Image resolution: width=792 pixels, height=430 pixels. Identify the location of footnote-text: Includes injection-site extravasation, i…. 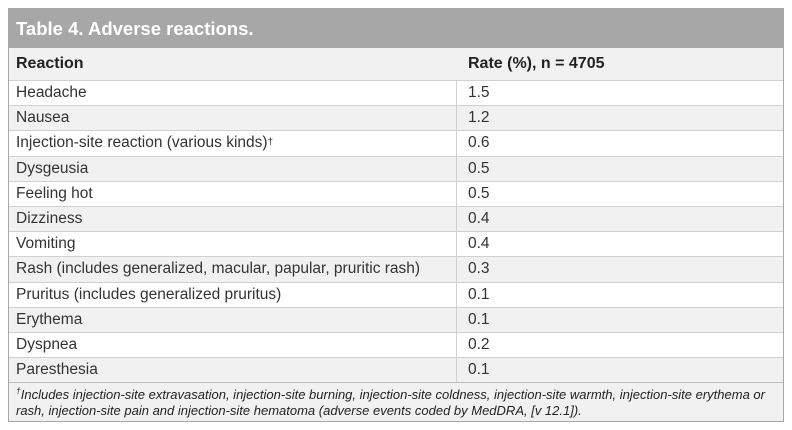
(390, 403).